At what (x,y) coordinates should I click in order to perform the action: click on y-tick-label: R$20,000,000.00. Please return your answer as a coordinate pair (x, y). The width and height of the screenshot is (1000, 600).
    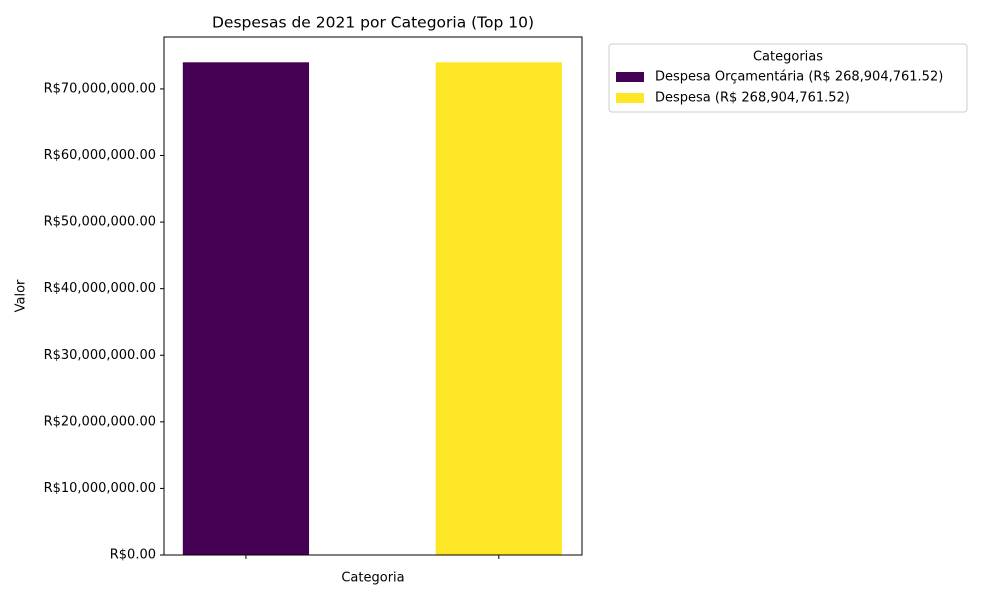
    Looking at the image, I should click on (100, 421).